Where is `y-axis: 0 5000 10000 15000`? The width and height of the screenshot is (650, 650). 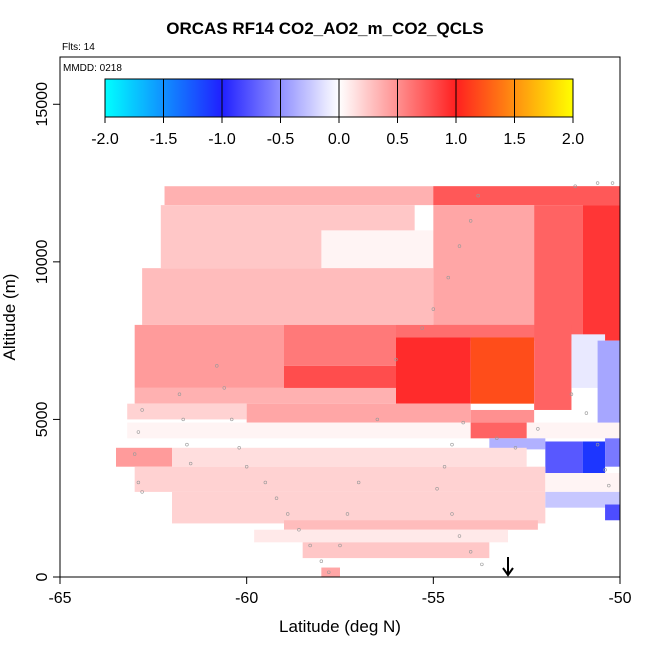 y-axis: 0 5000 10000 15000 is located at coordinates (47, 331).